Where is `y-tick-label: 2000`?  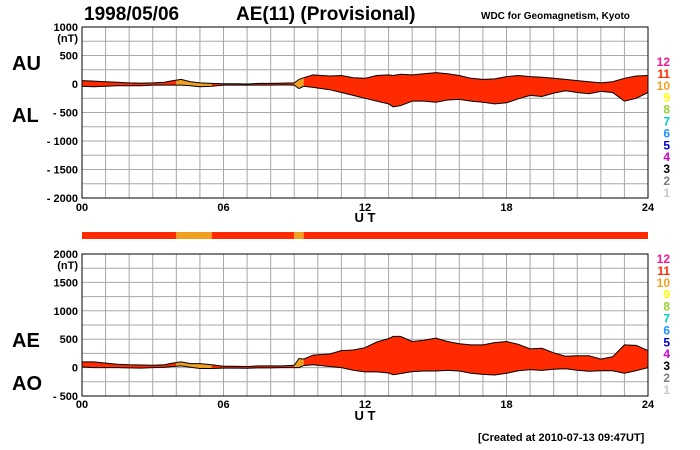 y-tick-label: 2000 is located at coordinates (66, 255).